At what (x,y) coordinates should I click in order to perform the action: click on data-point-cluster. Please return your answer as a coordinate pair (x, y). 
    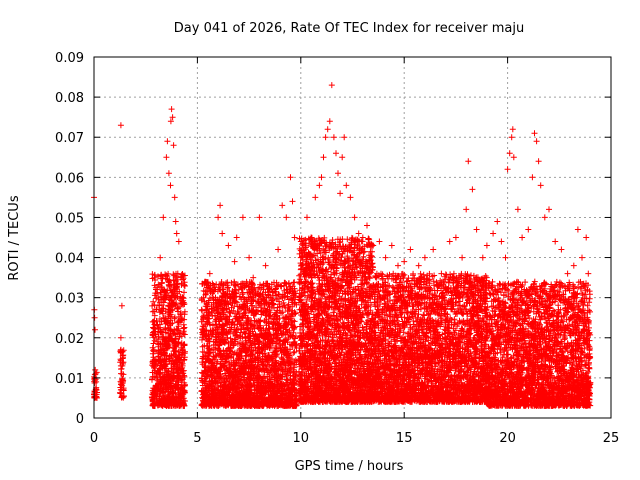
    Looking at the image, I should click on (168, 339).